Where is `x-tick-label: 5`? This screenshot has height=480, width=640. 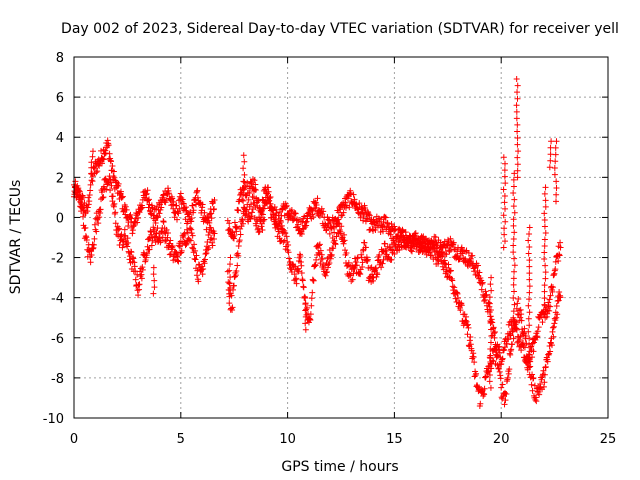 x-tick-label: 5 is located at coordinates (181, 439).